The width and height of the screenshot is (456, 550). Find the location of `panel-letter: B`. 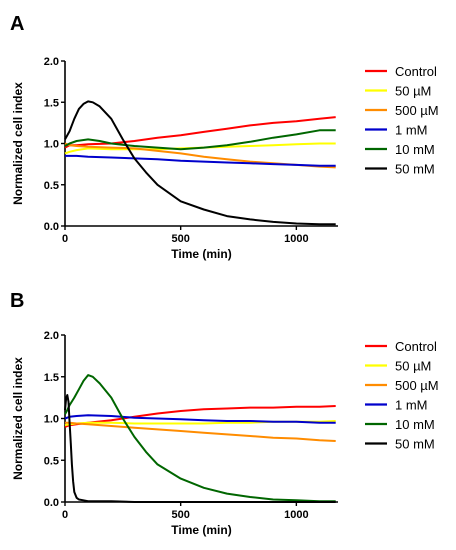

panel-letter: B is located at coordinates (17, 301).